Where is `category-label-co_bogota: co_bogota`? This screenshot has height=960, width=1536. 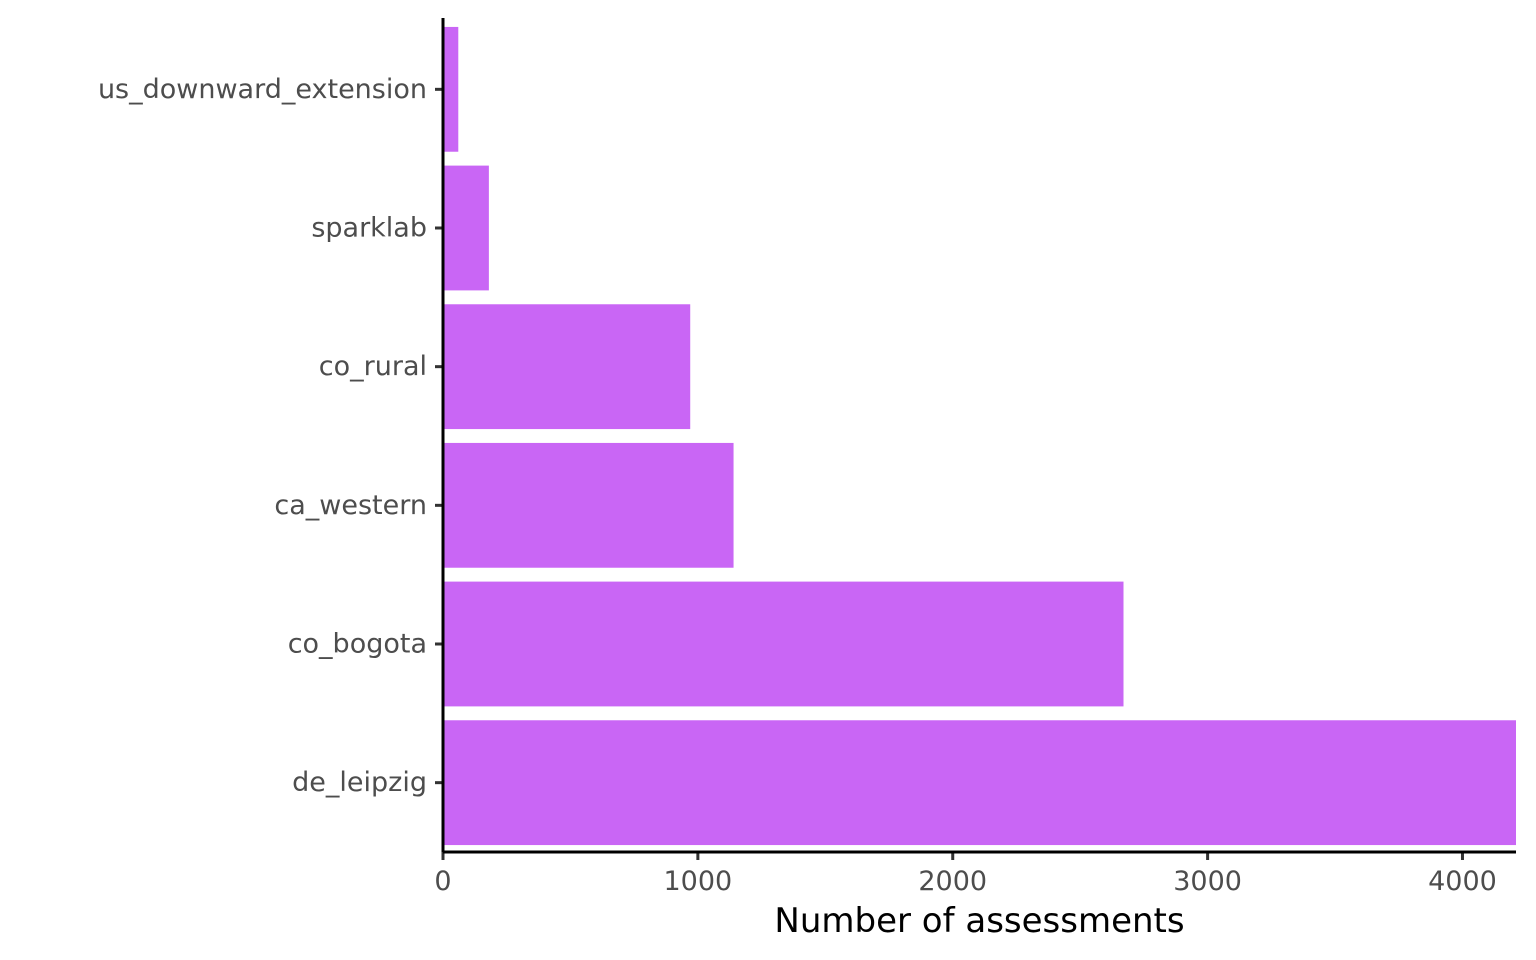 category-label-co_bogota: co_bogota is located at coordinates (357, 644).